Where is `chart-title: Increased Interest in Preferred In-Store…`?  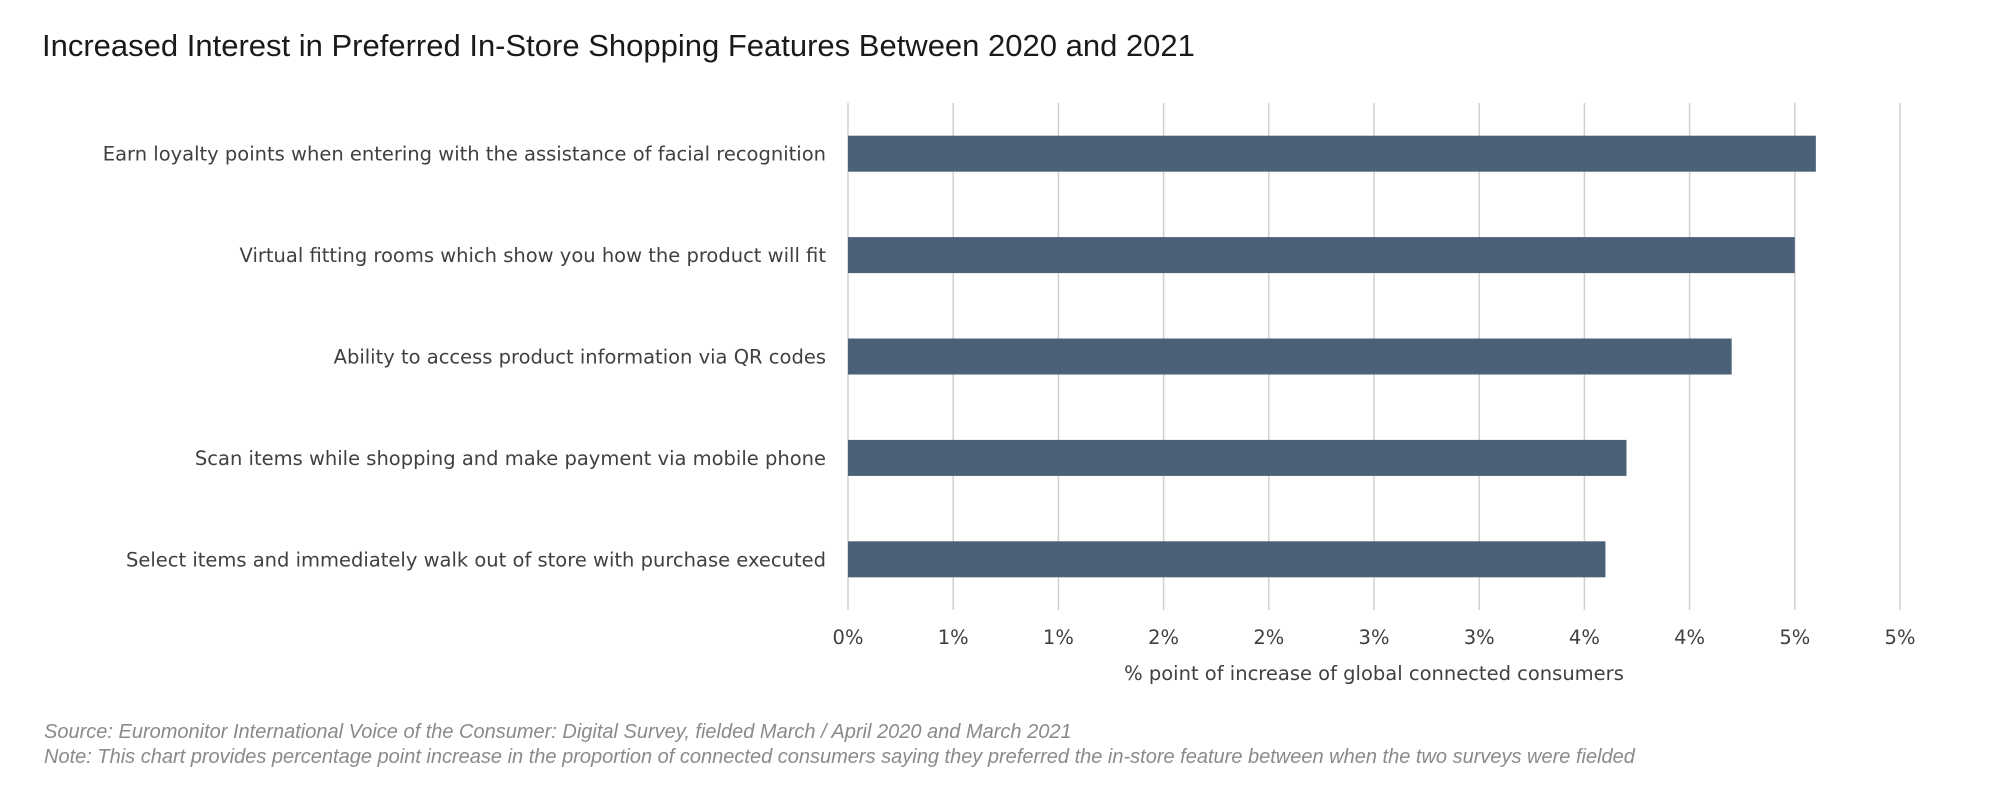
chart-title: Increased Interest in Preferred In-Store… is located at coordinates (618, 45).